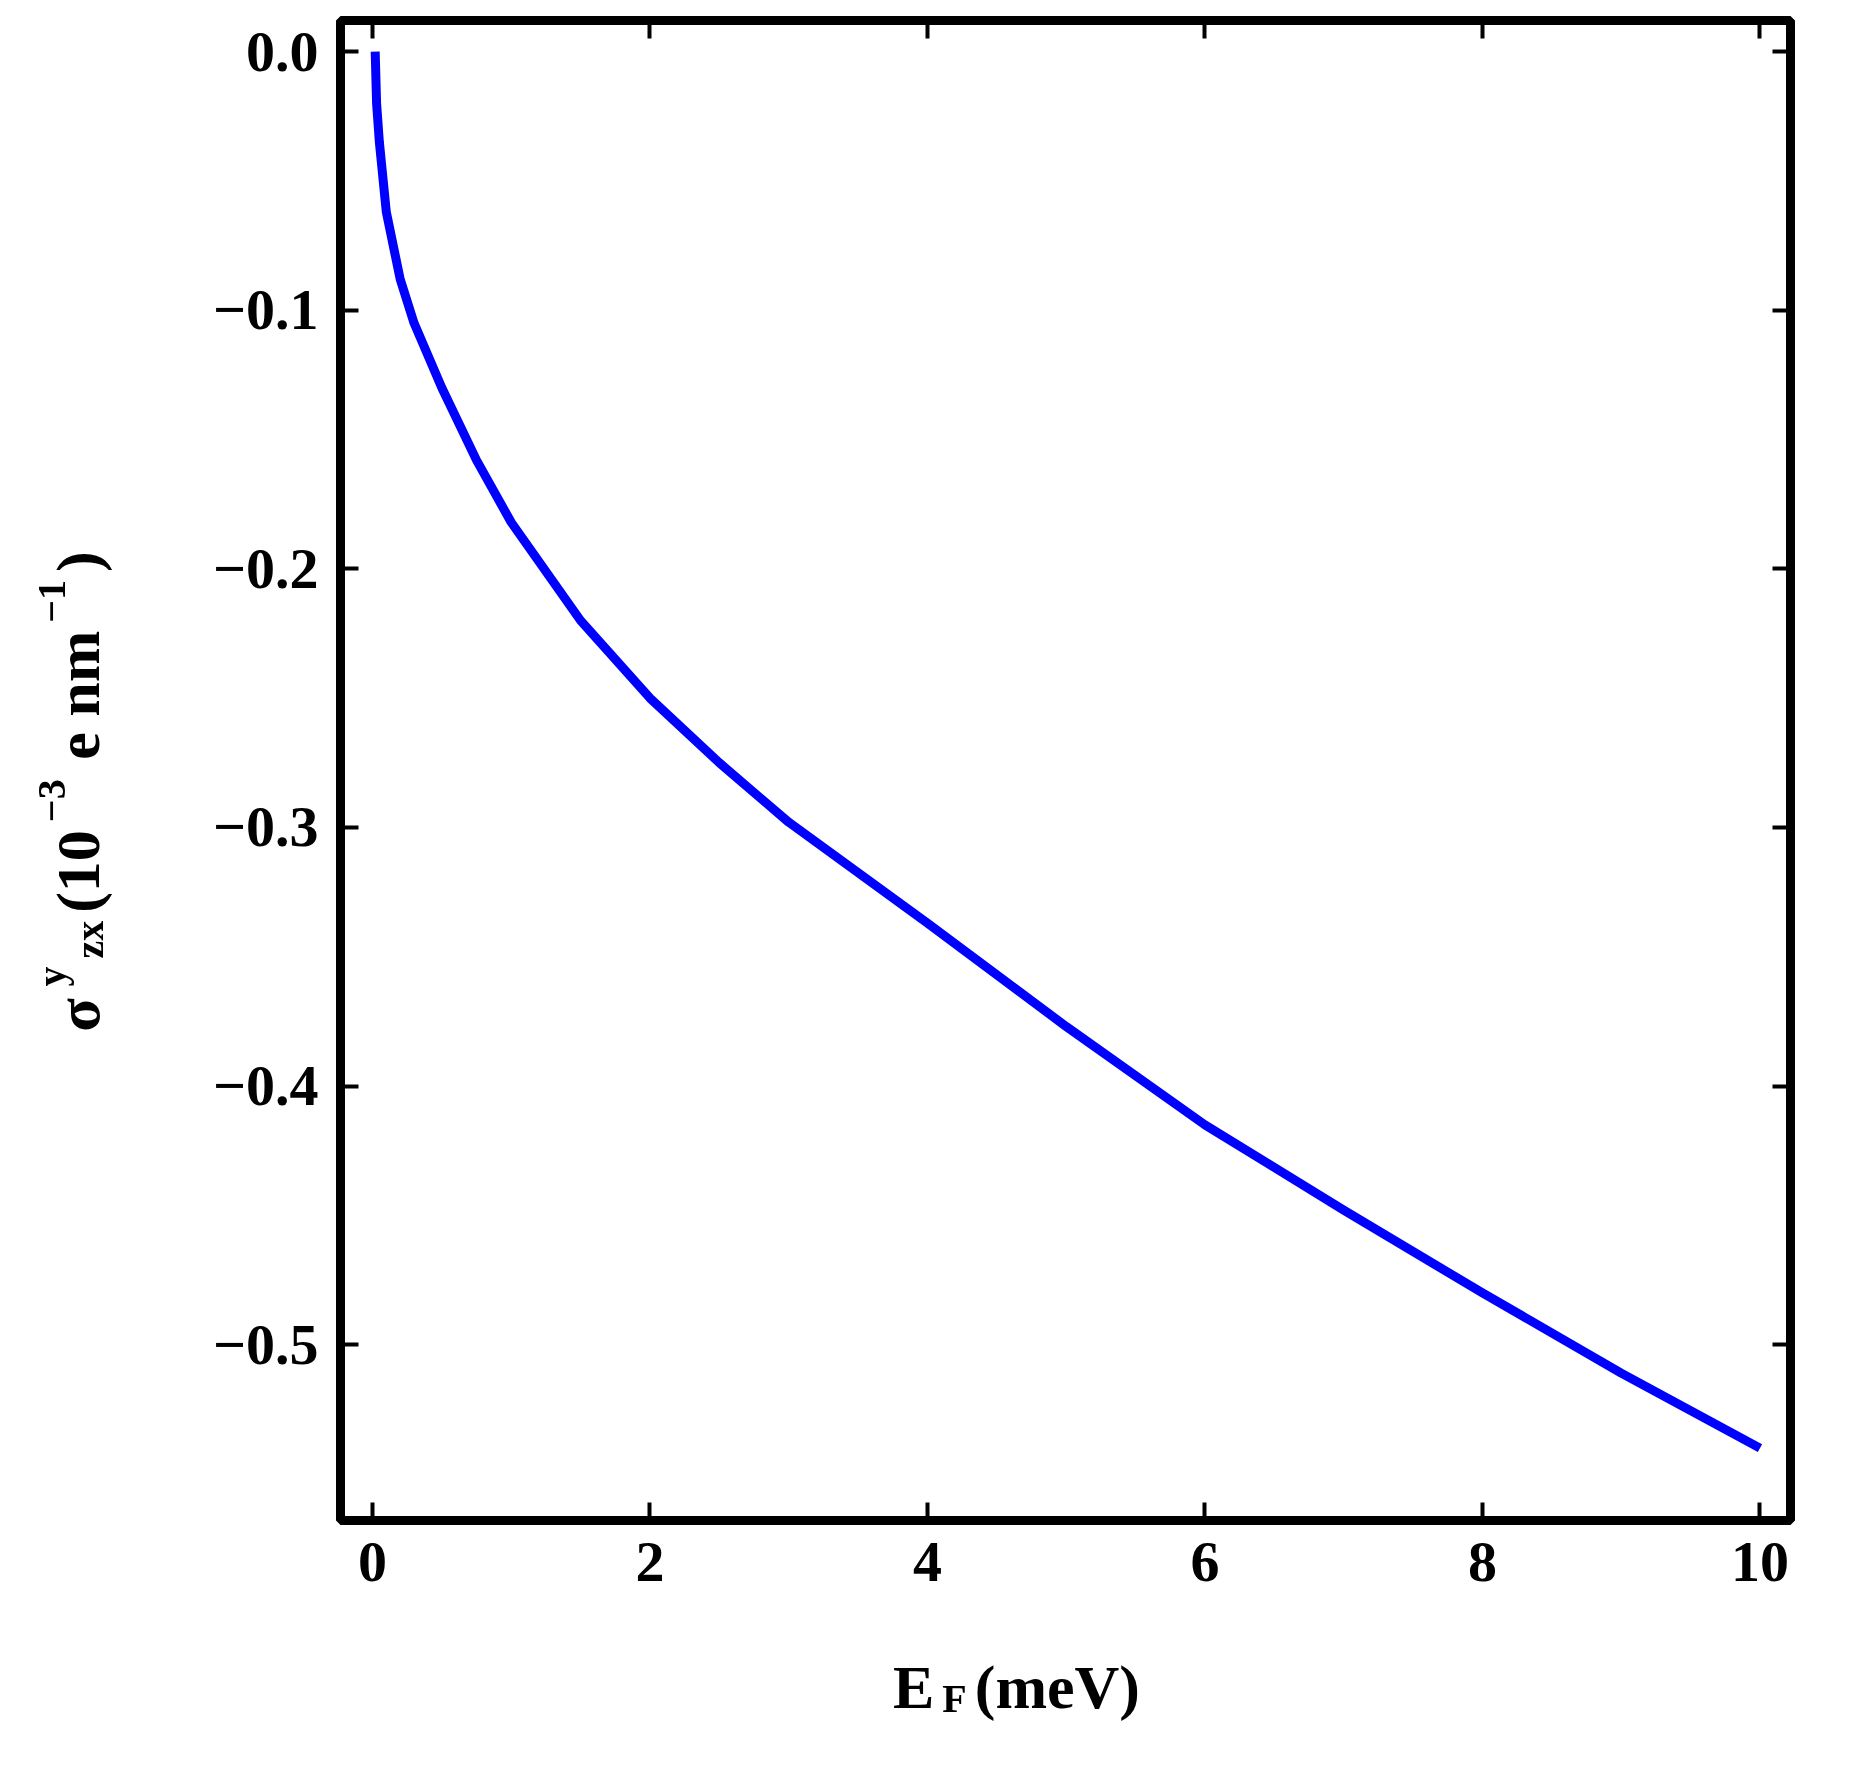 This screenshot has width=1858, height=1773. Describe the element at coordinates (70, 791) in the screenshot. I see `y-axis-title: σyzx(10−3 e nm−1)` at that location.